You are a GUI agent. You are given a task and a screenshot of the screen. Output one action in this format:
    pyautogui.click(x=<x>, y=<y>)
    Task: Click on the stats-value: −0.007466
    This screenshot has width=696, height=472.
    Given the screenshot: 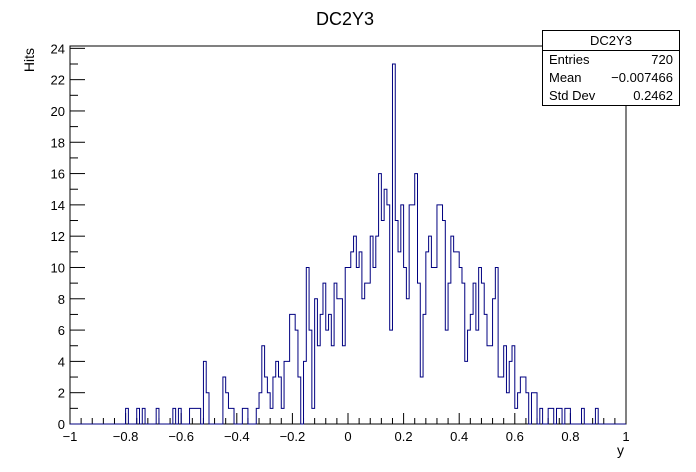 What is the action you would take?
    pyautogui.click(x=642, y=77)
    